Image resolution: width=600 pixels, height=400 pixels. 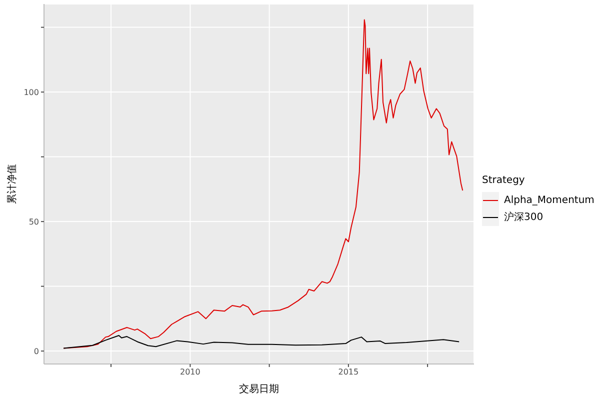 I want to click on x-tick-label: 2015, so click(x=348, y=372).